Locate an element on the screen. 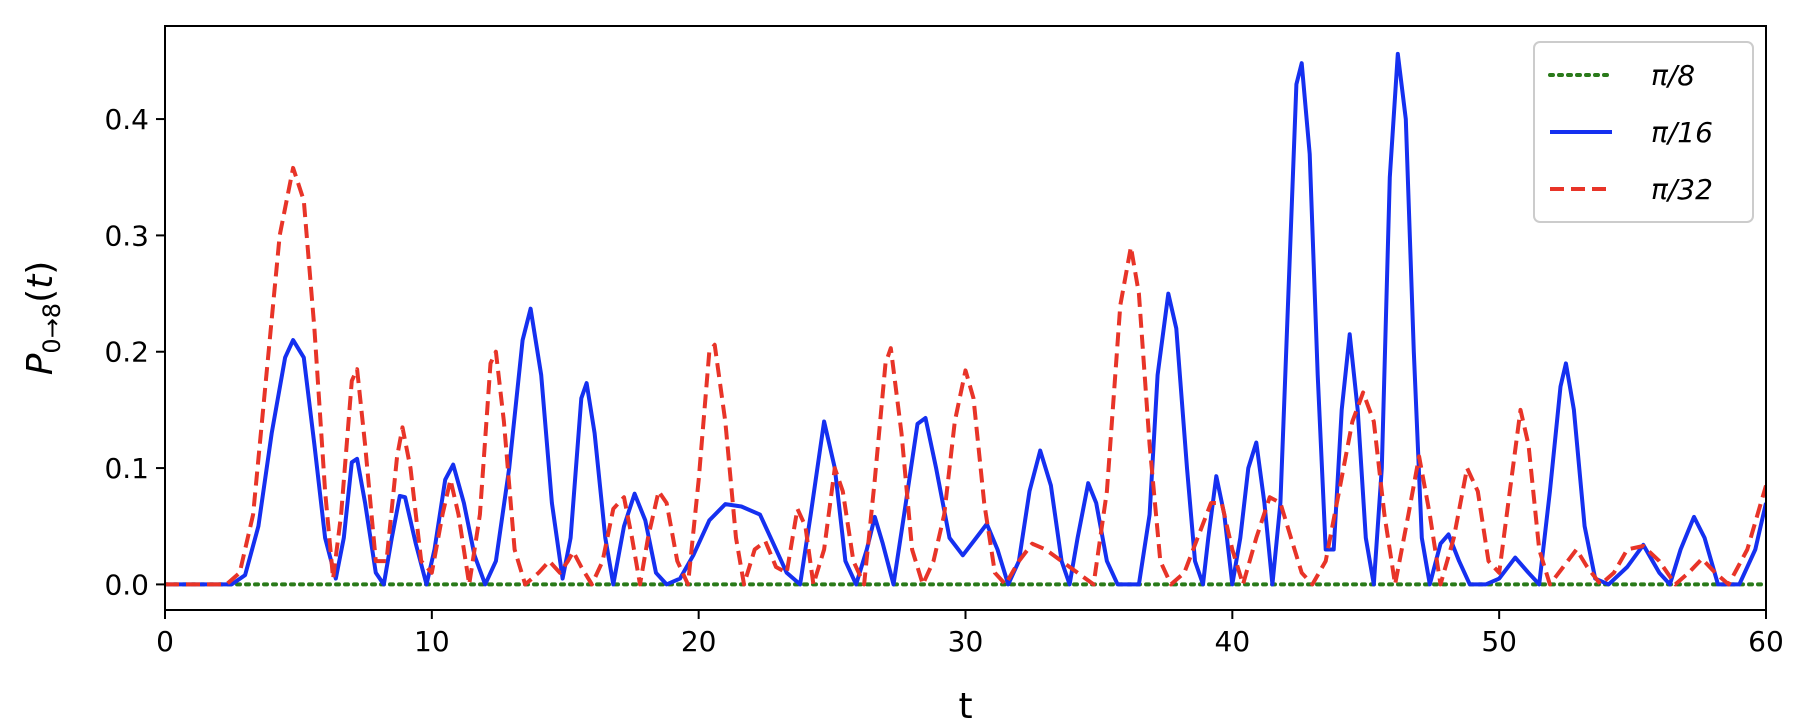 The height and width of the screenshot is (728, 1808). y-tick-label: 0.2 is located at coordinates (126, 352).